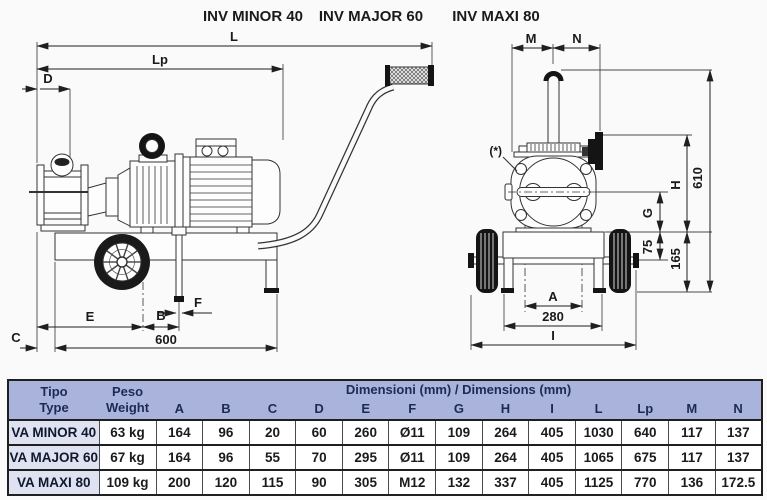  I want to click on col-L: L, so click(598, 410).